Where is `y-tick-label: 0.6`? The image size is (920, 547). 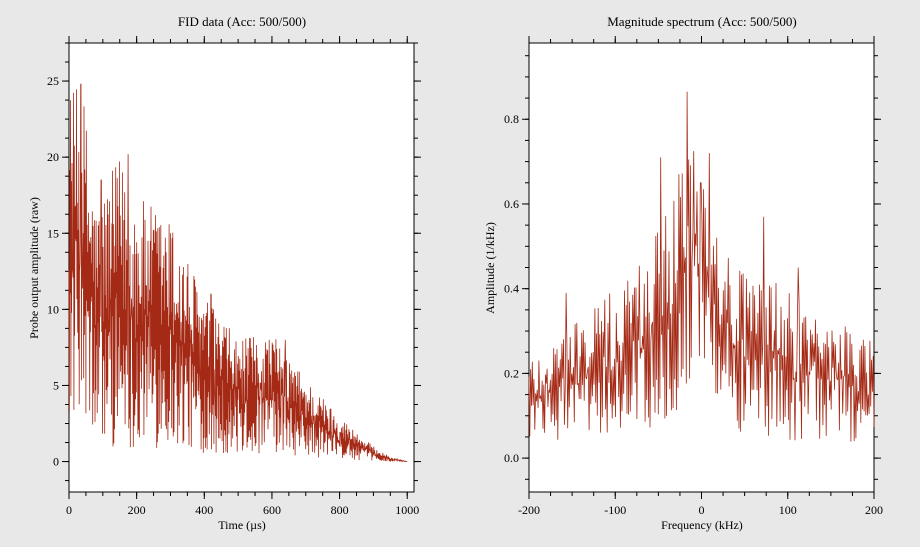
y-tick-label: 0.6 is located at coordinates (511, 204).